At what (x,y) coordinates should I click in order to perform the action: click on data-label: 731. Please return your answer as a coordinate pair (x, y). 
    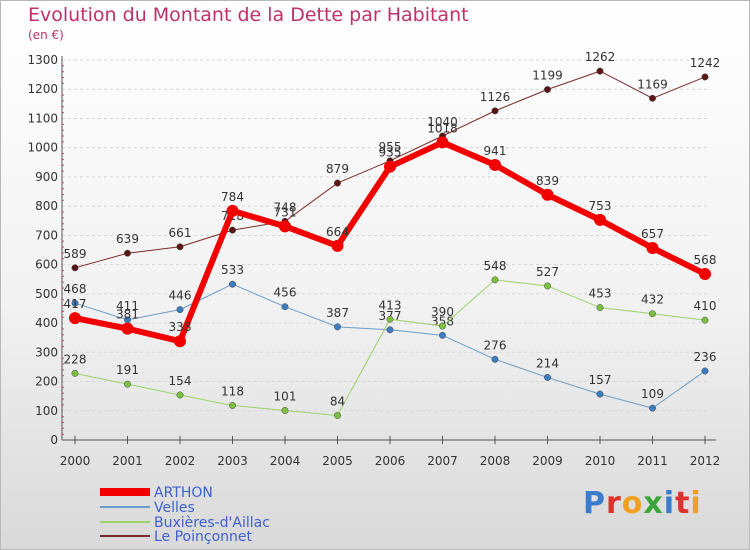
    Looking at the image, I should click on (285, 212).